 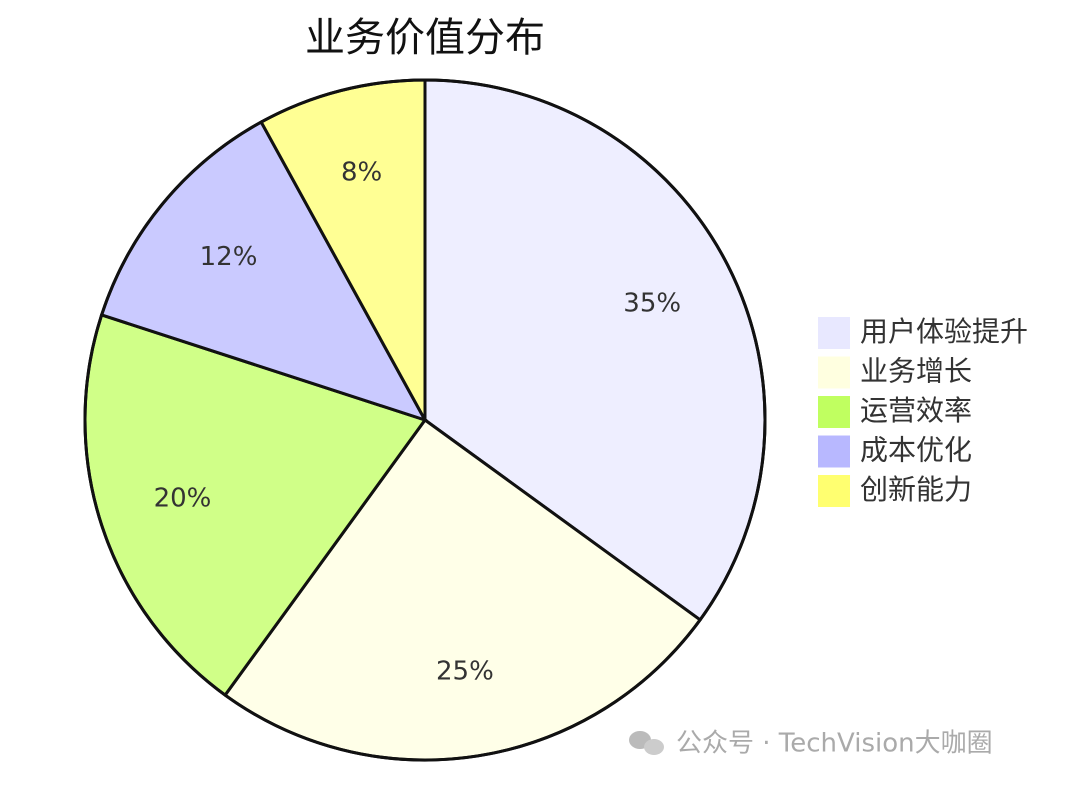 I want to click on watermark-icon, so click(x=646, y=743).